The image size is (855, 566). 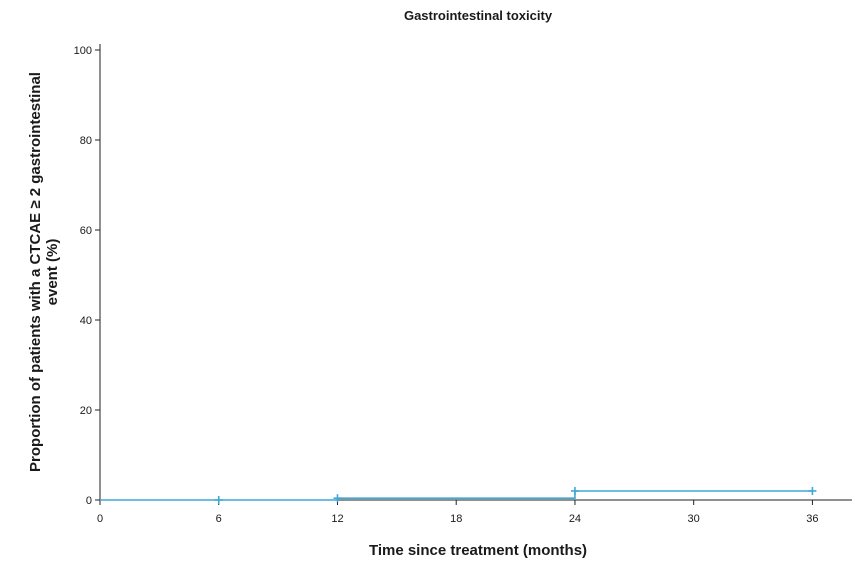 What do you see at coordinates (86, 141) in the screenshot?
I see `y-tick-label: 80` at bounding box center [86, 141].